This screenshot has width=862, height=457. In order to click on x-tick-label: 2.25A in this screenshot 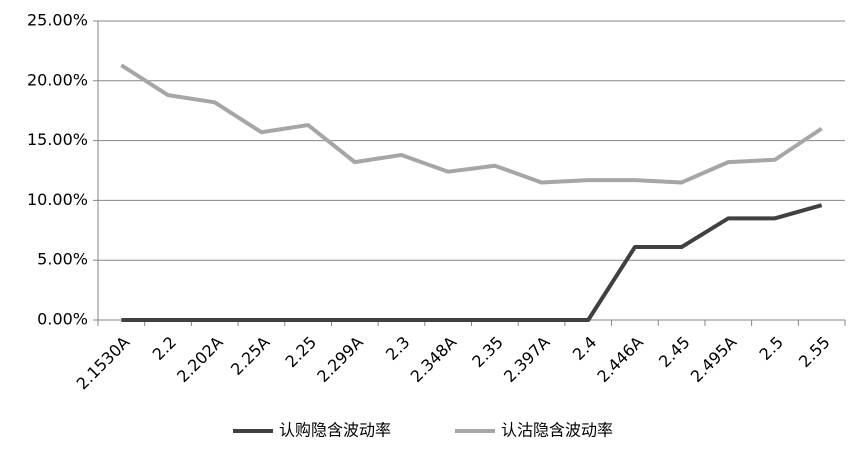, I will do `click(250, 356)`.